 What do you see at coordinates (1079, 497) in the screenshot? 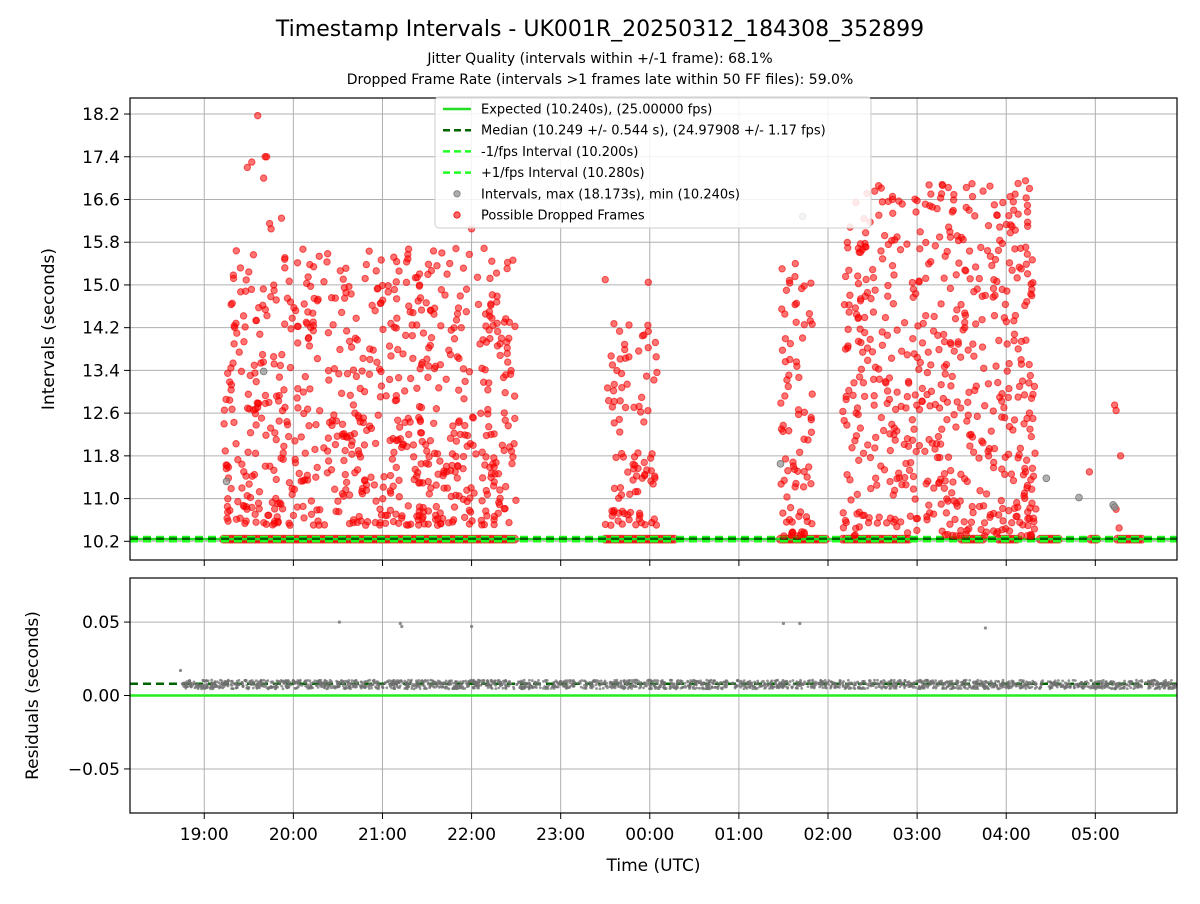
I see `interval-point` at bounding box center [1079, 497].